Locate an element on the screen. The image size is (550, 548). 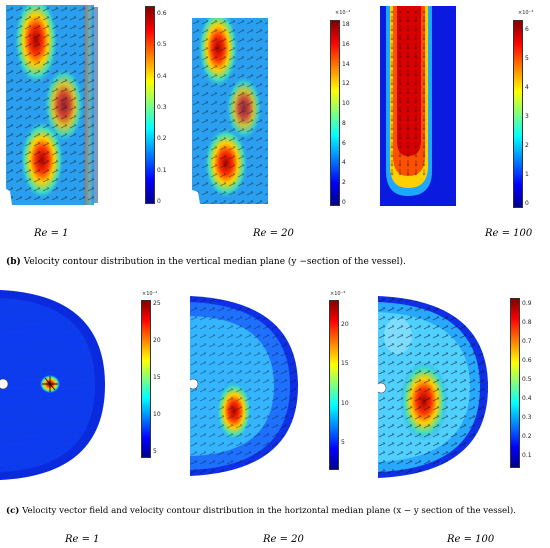
colorbar-re100-horizontal is located at coordinates (515, 383).